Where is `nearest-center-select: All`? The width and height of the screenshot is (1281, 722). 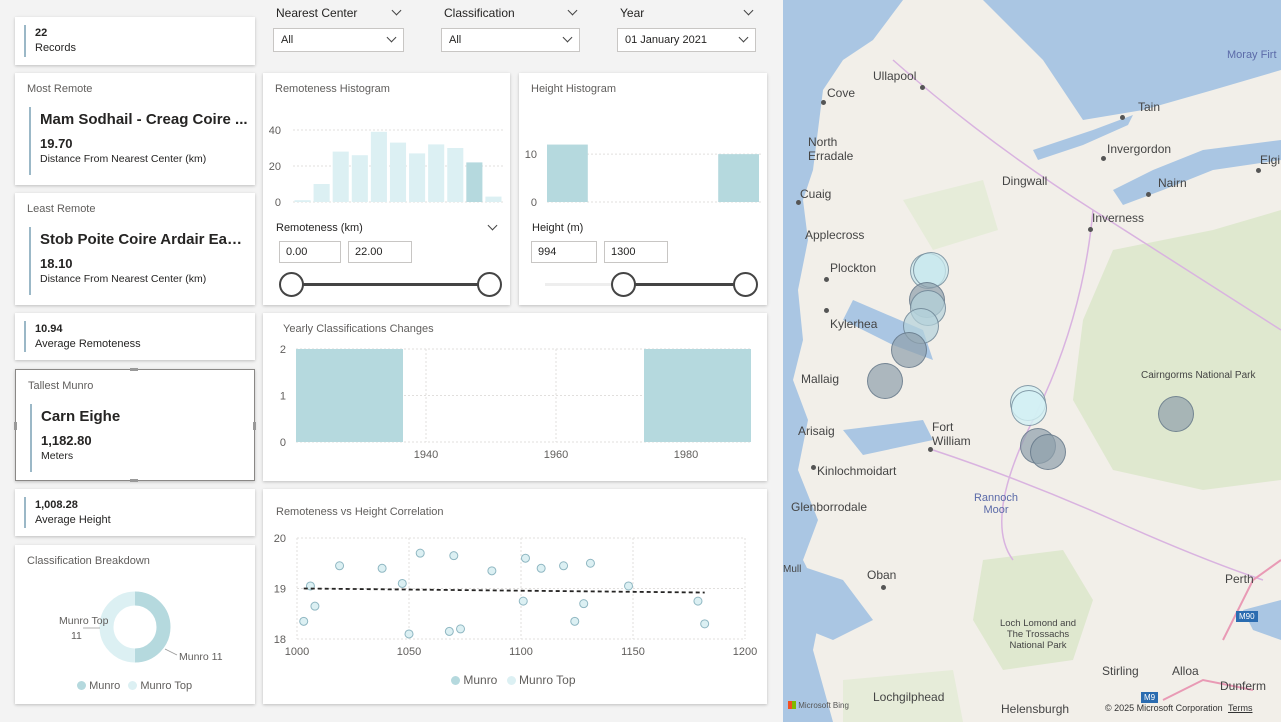 nearest-center-select: All is located at coordinates (338, 40).